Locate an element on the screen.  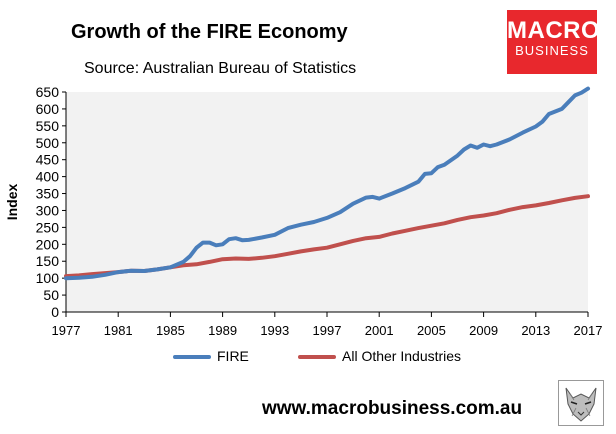
chart-subtitle: Source: Australian Bureau of Statistics is located at coordinates (220, 68).